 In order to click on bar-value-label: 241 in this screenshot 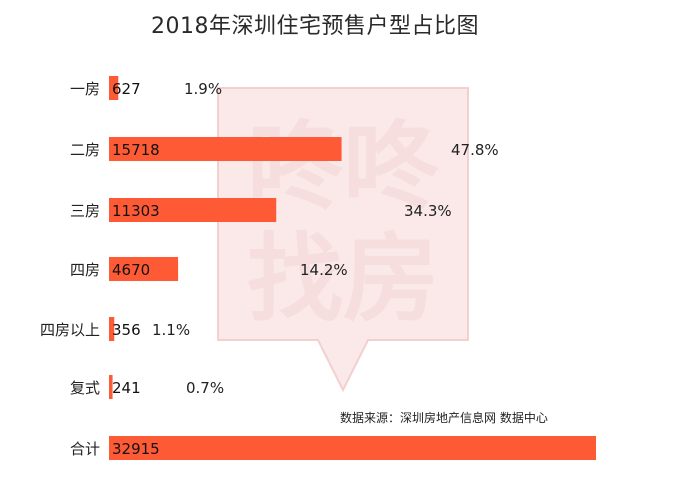, I will do `click(126, 388)`.